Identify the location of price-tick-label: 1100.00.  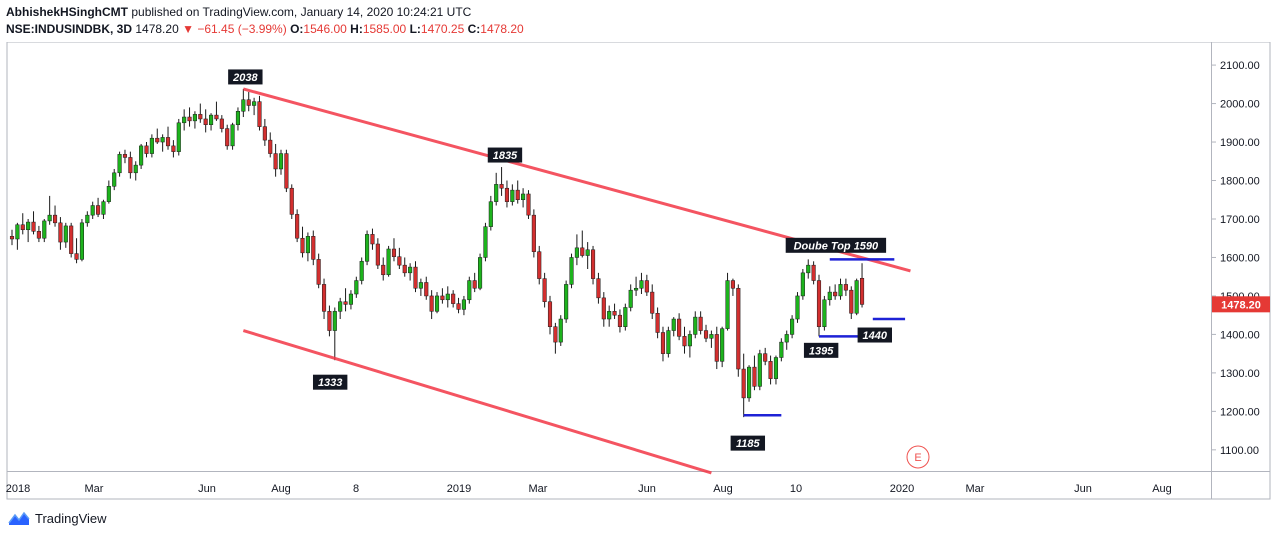
(1239, 451).